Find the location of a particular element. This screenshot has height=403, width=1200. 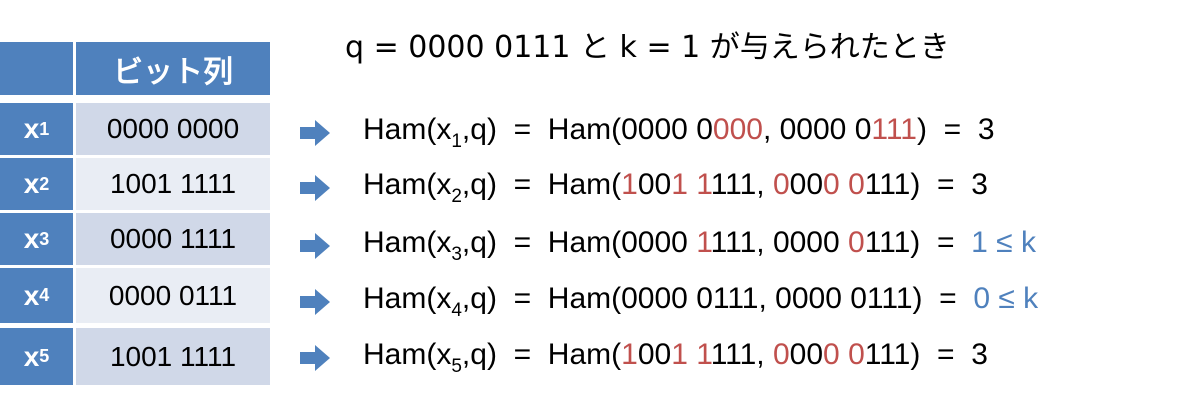

equation-segment: 111) = is located at coordinates (918, 242).